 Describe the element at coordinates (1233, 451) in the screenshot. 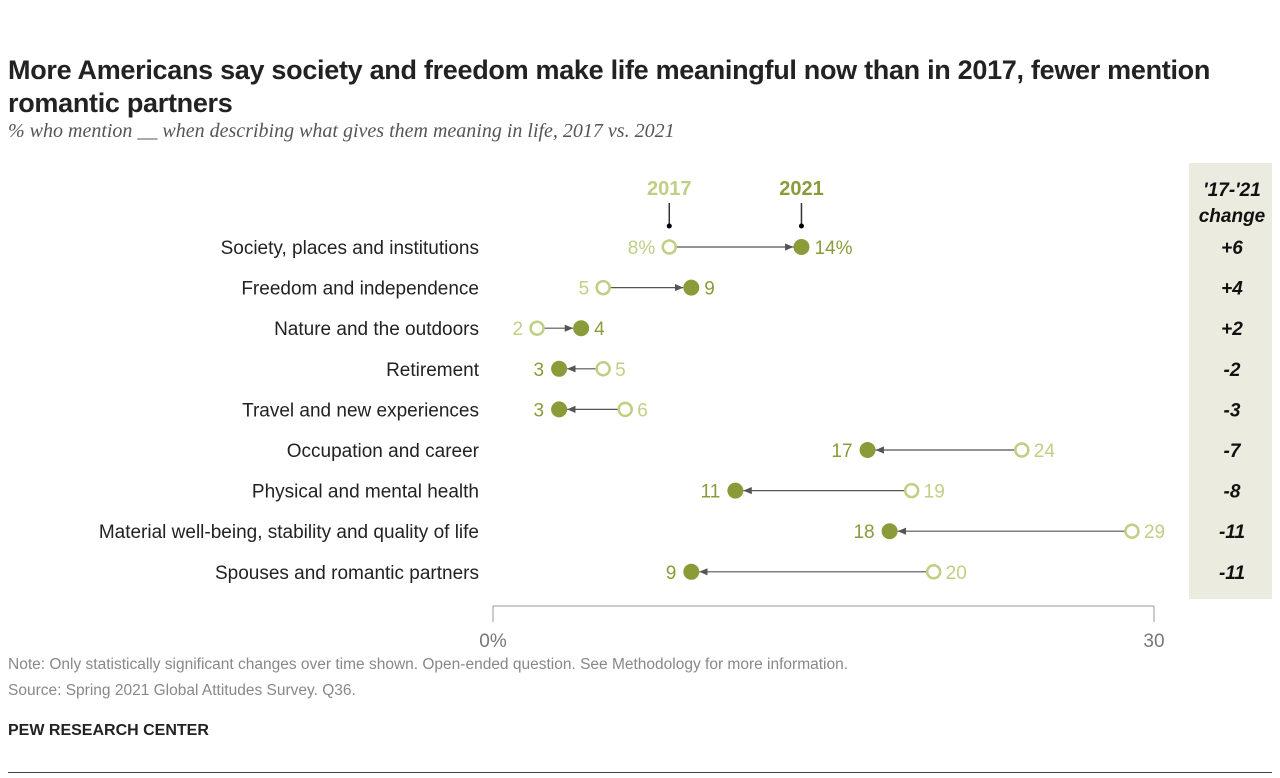

I see `change-value: -7` at that location.